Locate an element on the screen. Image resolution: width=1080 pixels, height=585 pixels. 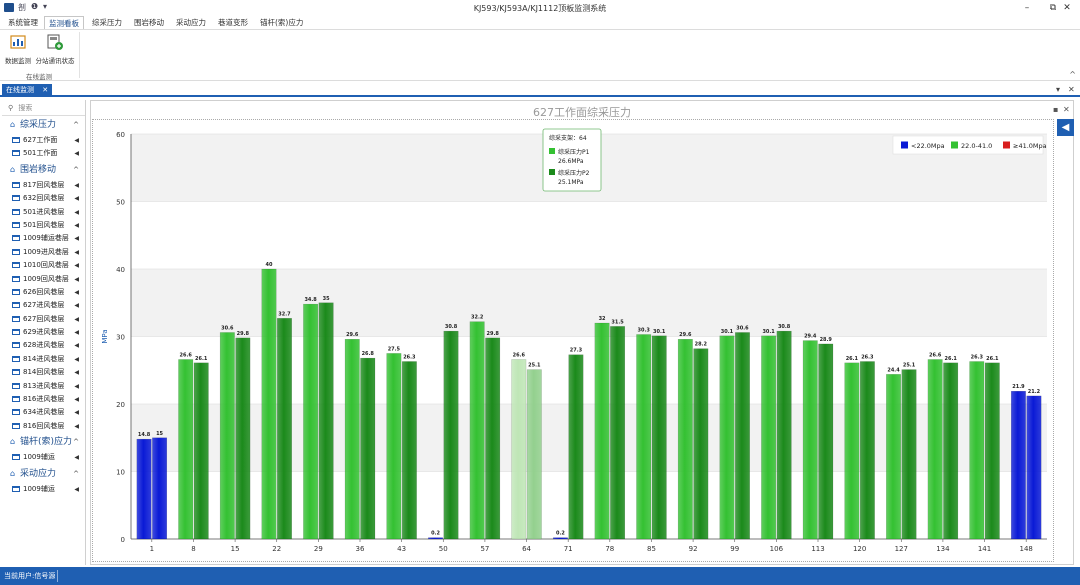
nav-back-button: ◀ is located at coordinates (1065, 127).